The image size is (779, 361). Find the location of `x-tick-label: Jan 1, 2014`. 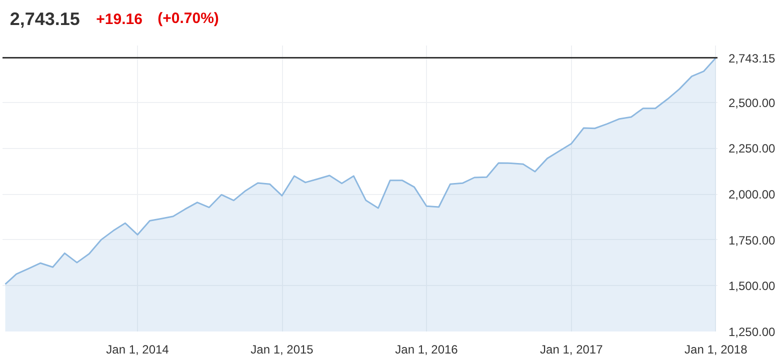

x-tick-label: Jan 1, 2014 is located at coordinates (138, 349).